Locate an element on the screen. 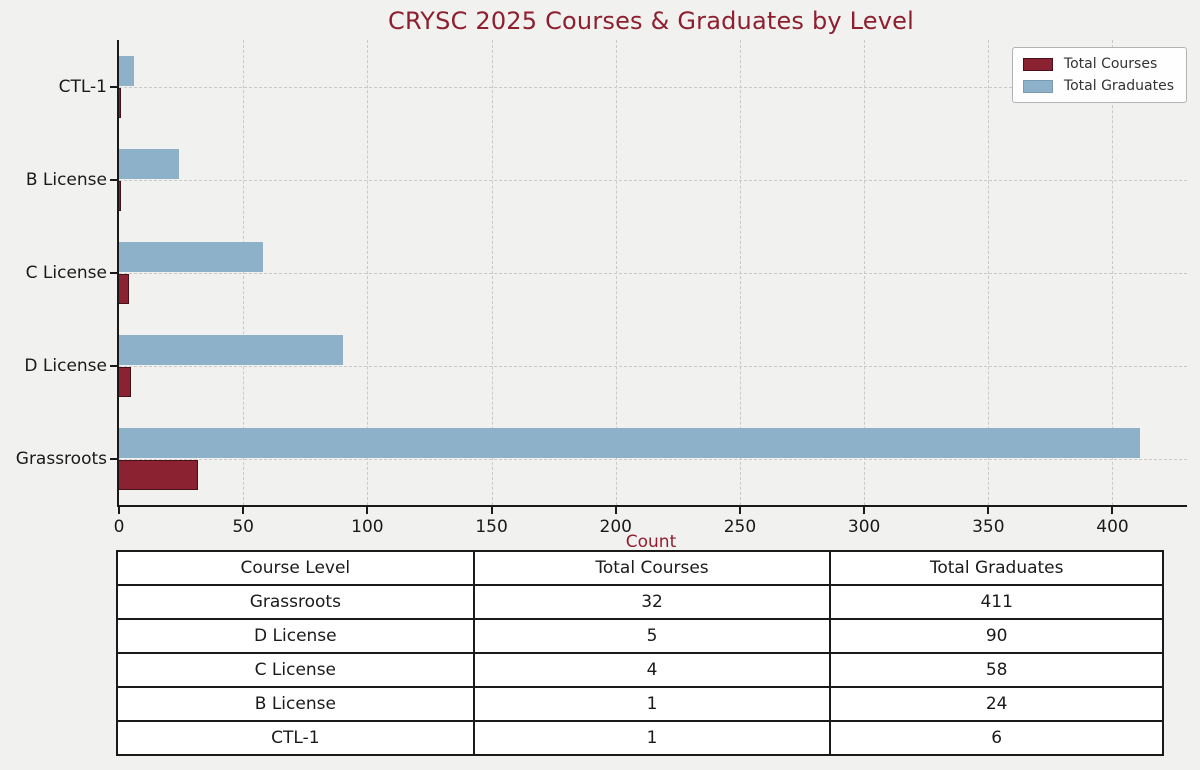 The image size is (1200, 770). x-tick-label: 400 is located at coordinates (1112, 527).